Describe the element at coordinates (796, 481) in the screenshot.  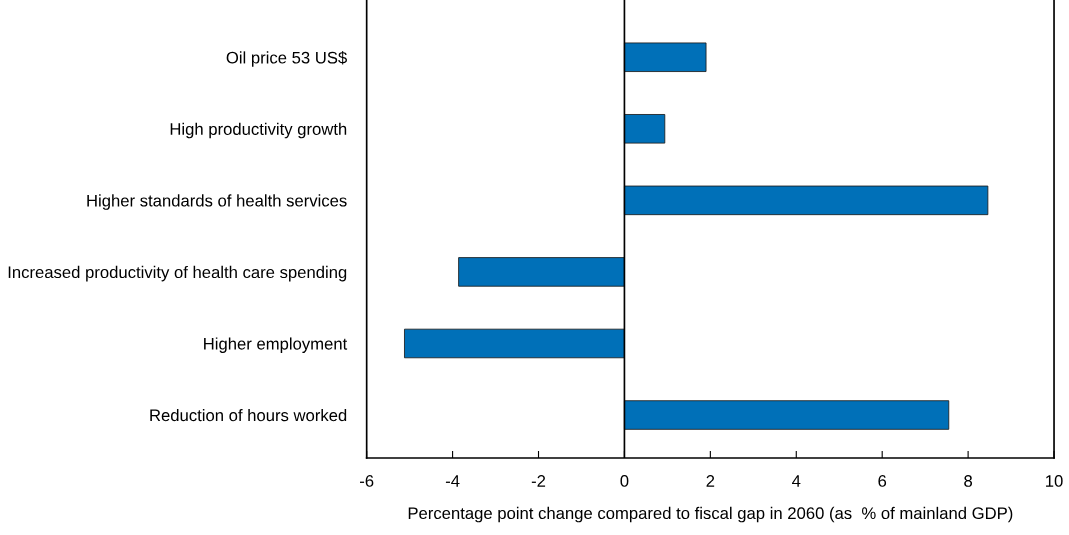
I see `x-tick-label: 4` at that location.